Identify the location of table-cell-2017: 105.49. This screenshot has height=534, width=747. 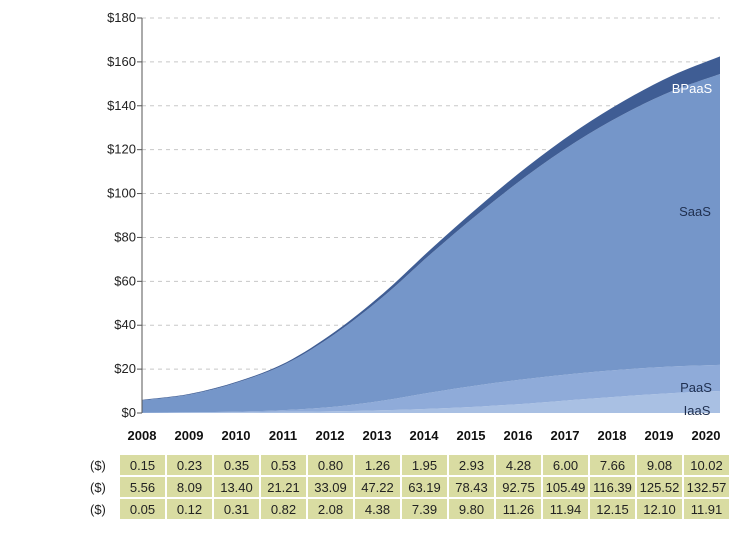
(565, 487).